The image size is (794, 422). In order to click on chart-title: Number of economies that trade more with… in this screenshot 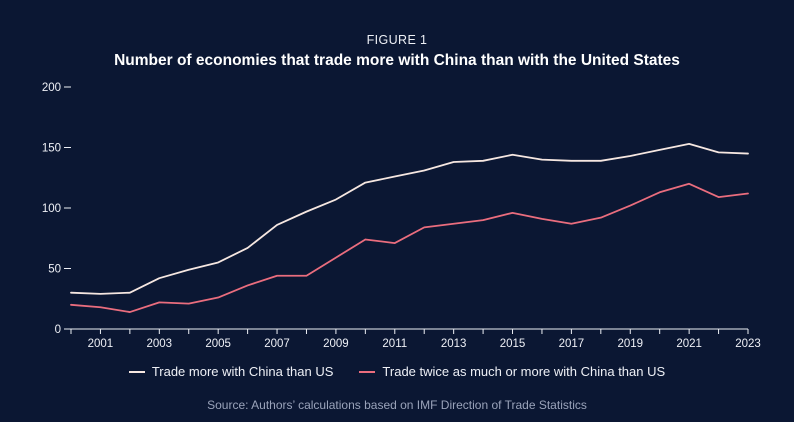, I will do `click(397, 60)`.